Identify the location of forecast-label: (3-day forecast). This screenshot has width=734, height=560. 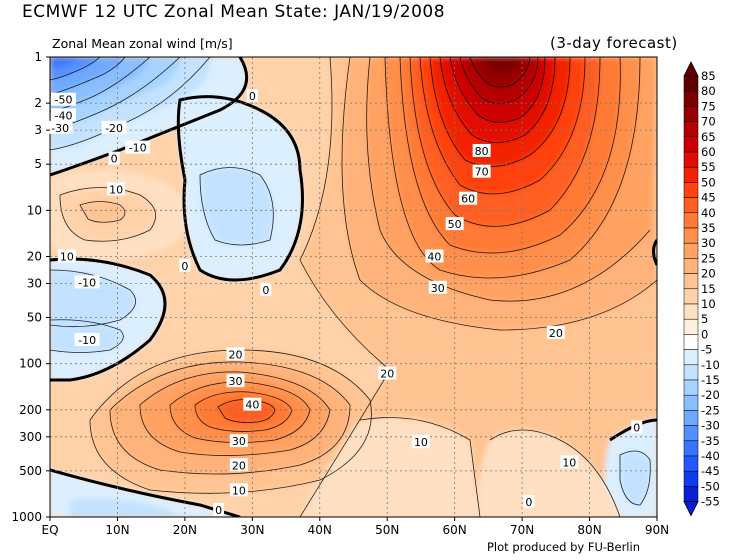
(614, 43).